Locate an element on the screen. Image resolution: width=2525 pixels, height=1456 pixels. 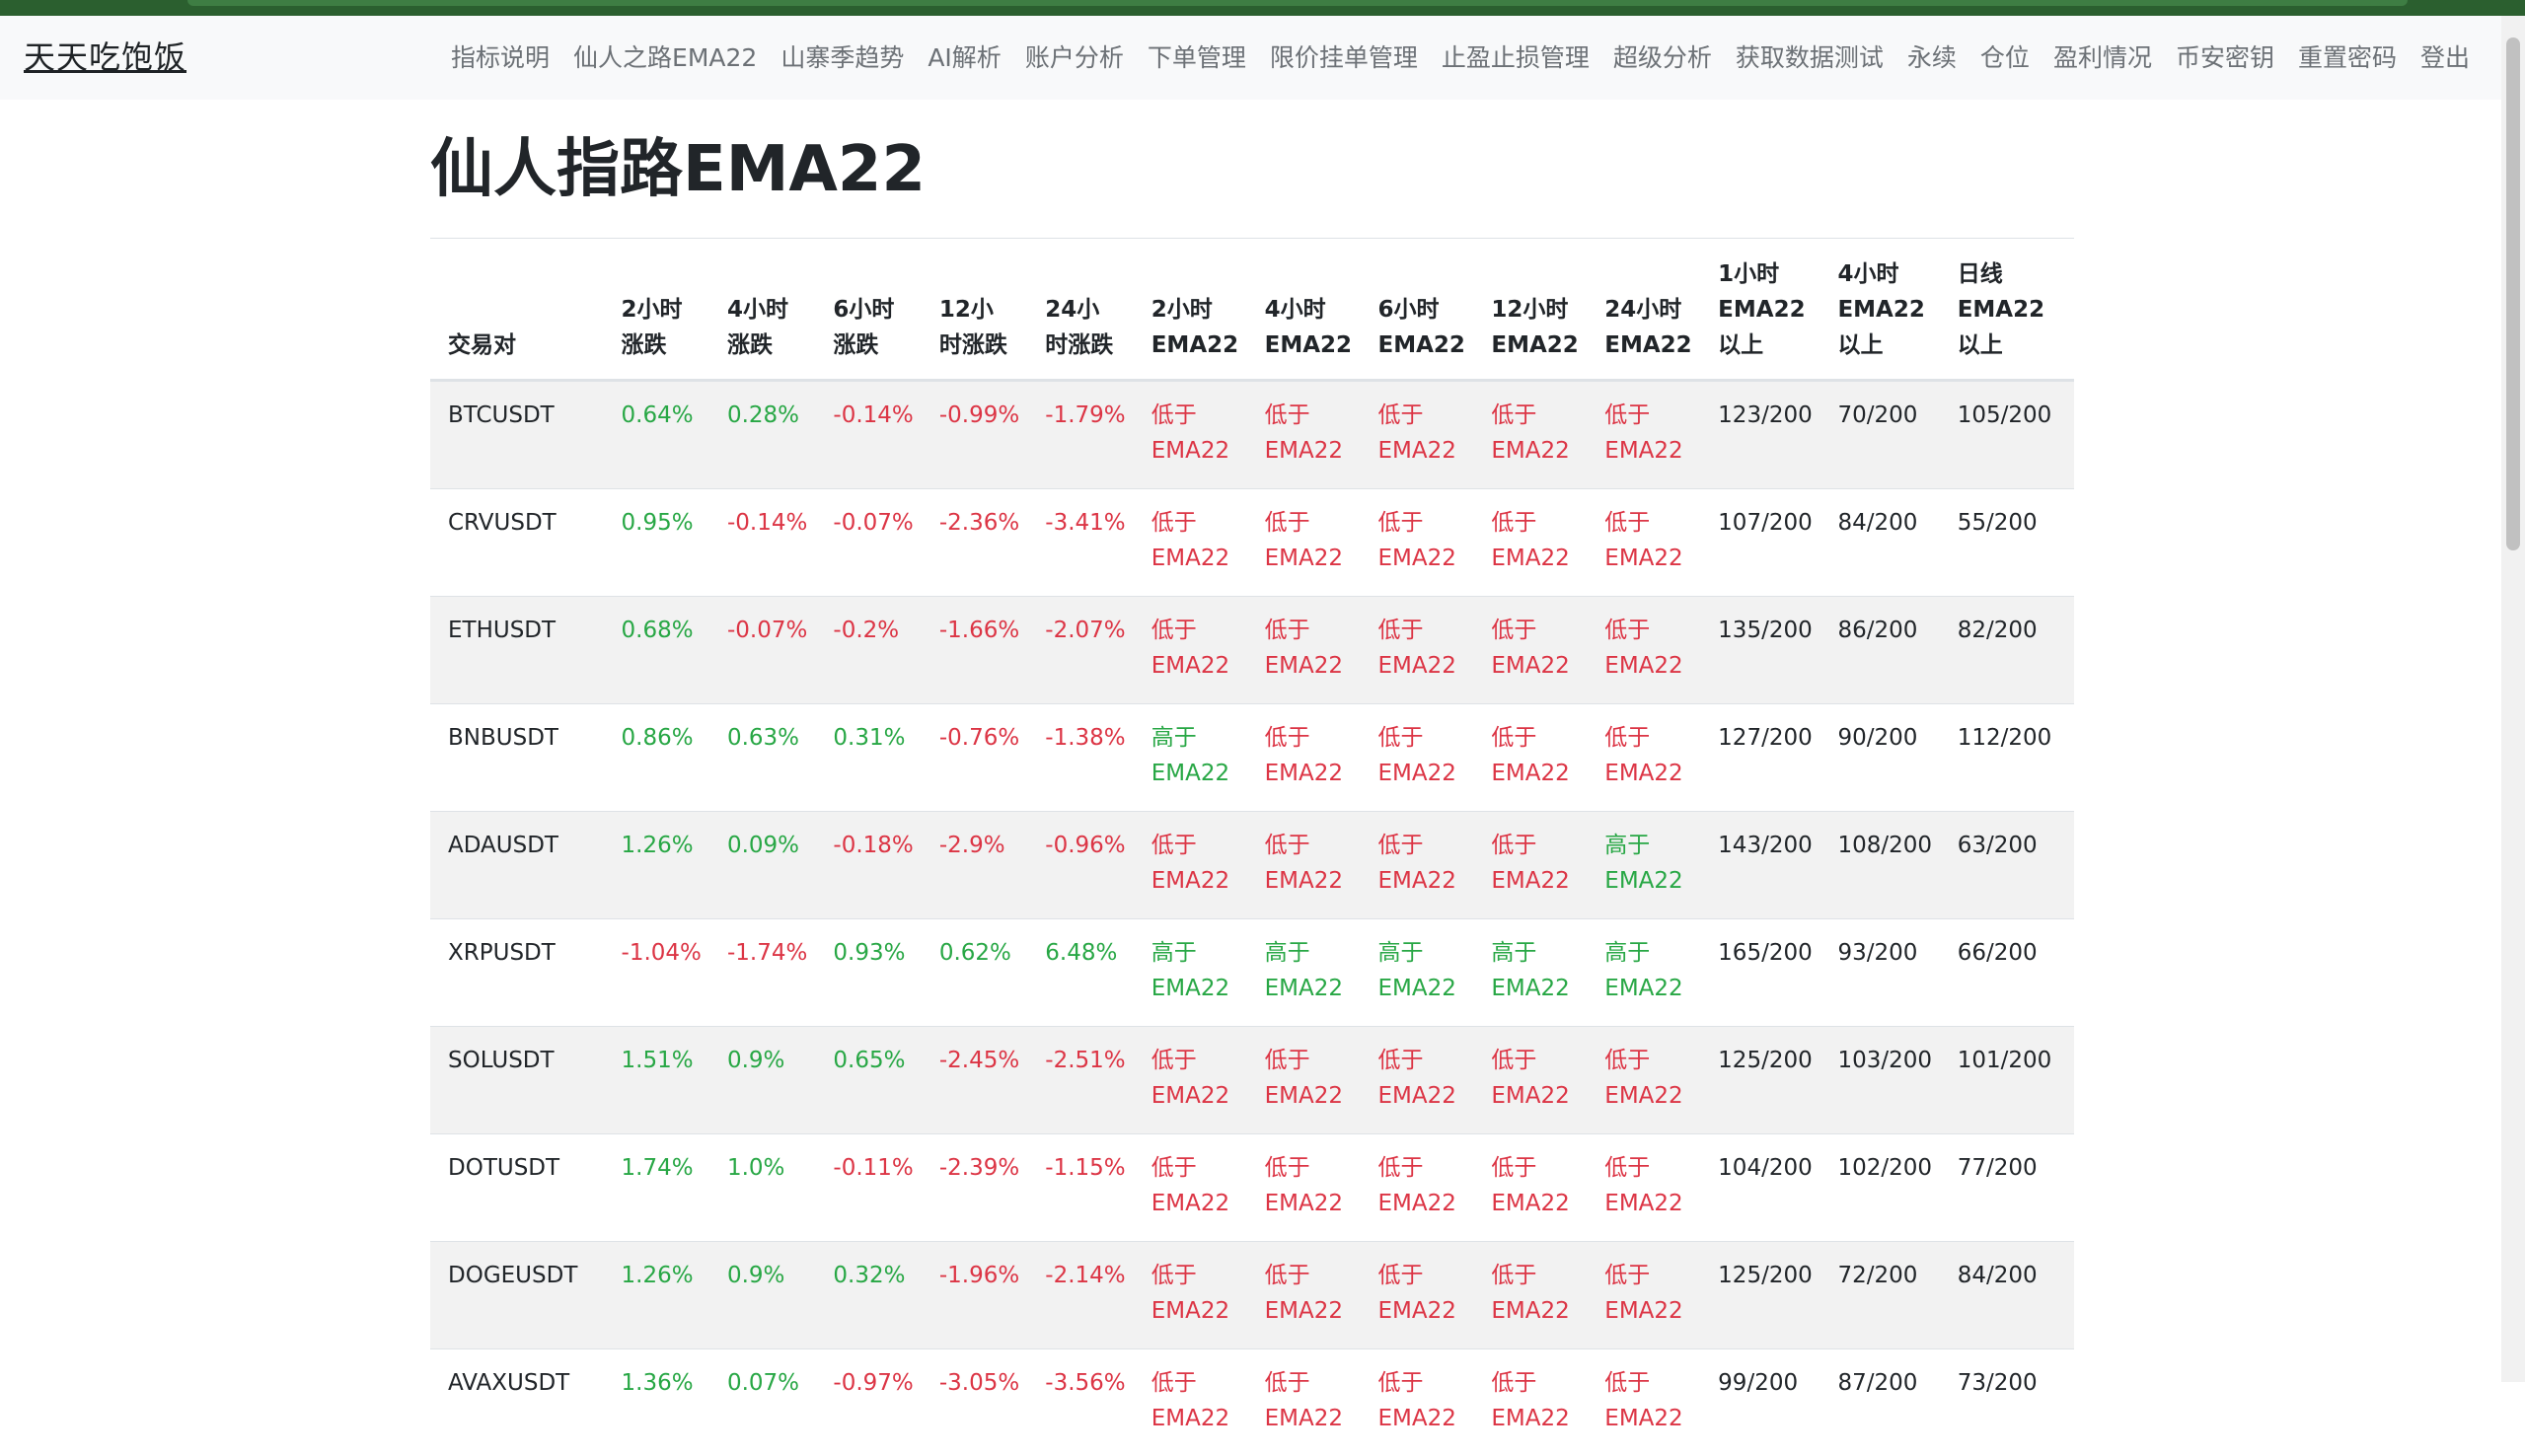
pair-symbol: CRVUSDT is located at coordinates (503, 523).